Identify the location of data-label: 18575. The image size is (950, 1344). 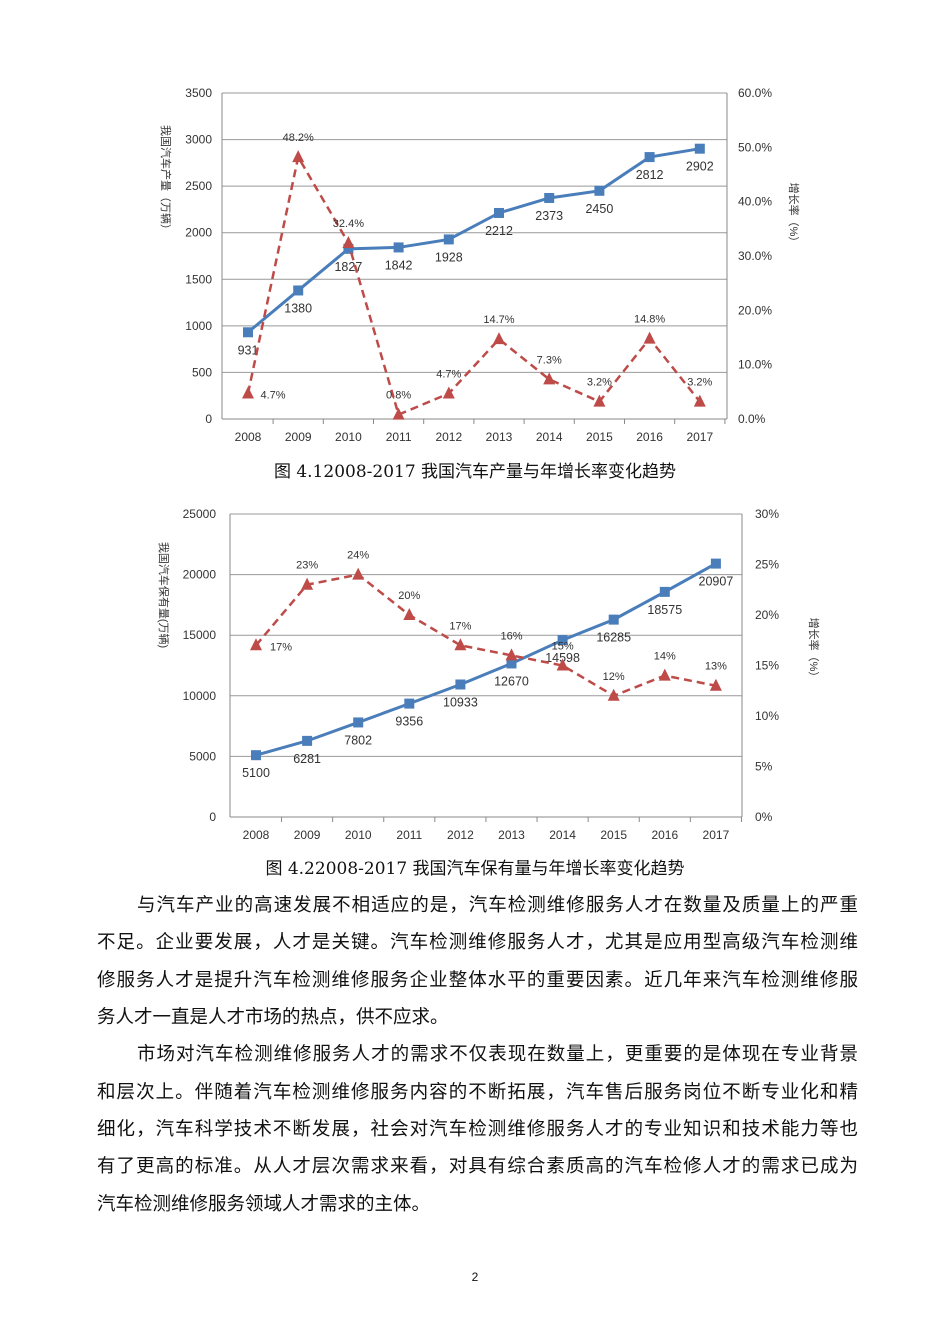
(664, 610).